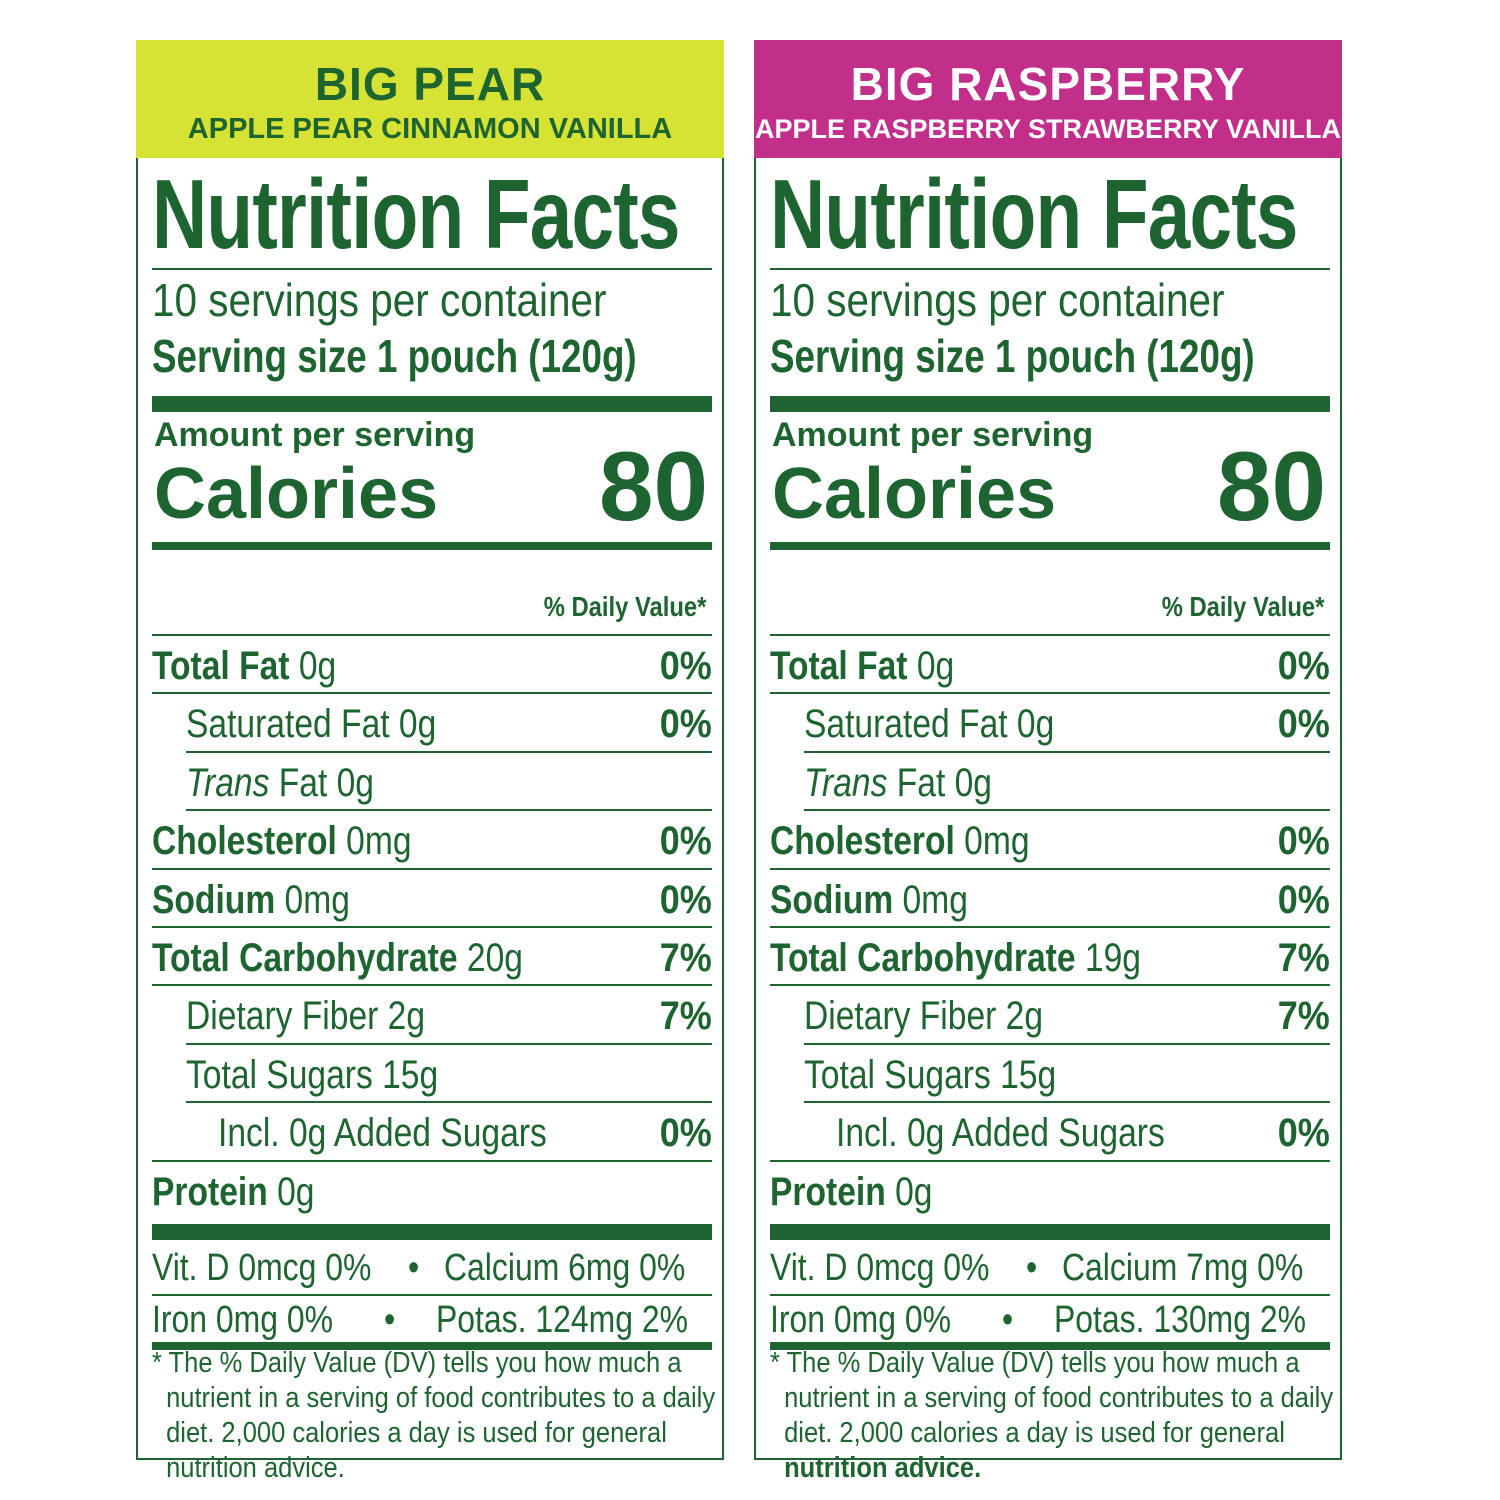  I want to click on nutrient-row-saturated-fat: Saturated Fat 0g 0%, so click(1050, 723).